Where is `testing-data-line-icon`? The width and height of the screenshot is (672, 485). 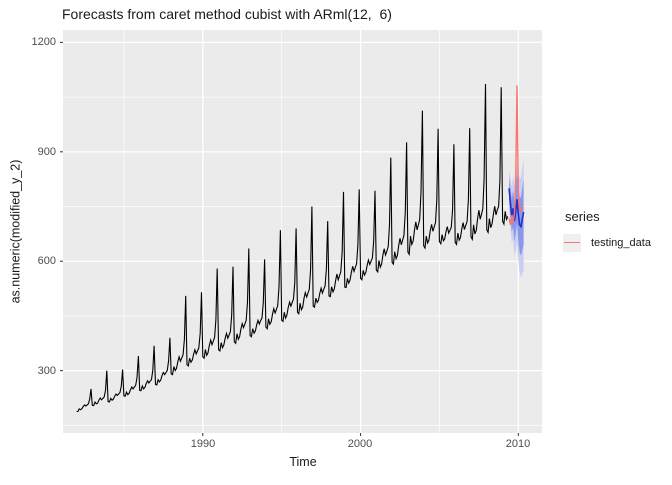 testing-data-line-icon is located at coordinates (572, 242).